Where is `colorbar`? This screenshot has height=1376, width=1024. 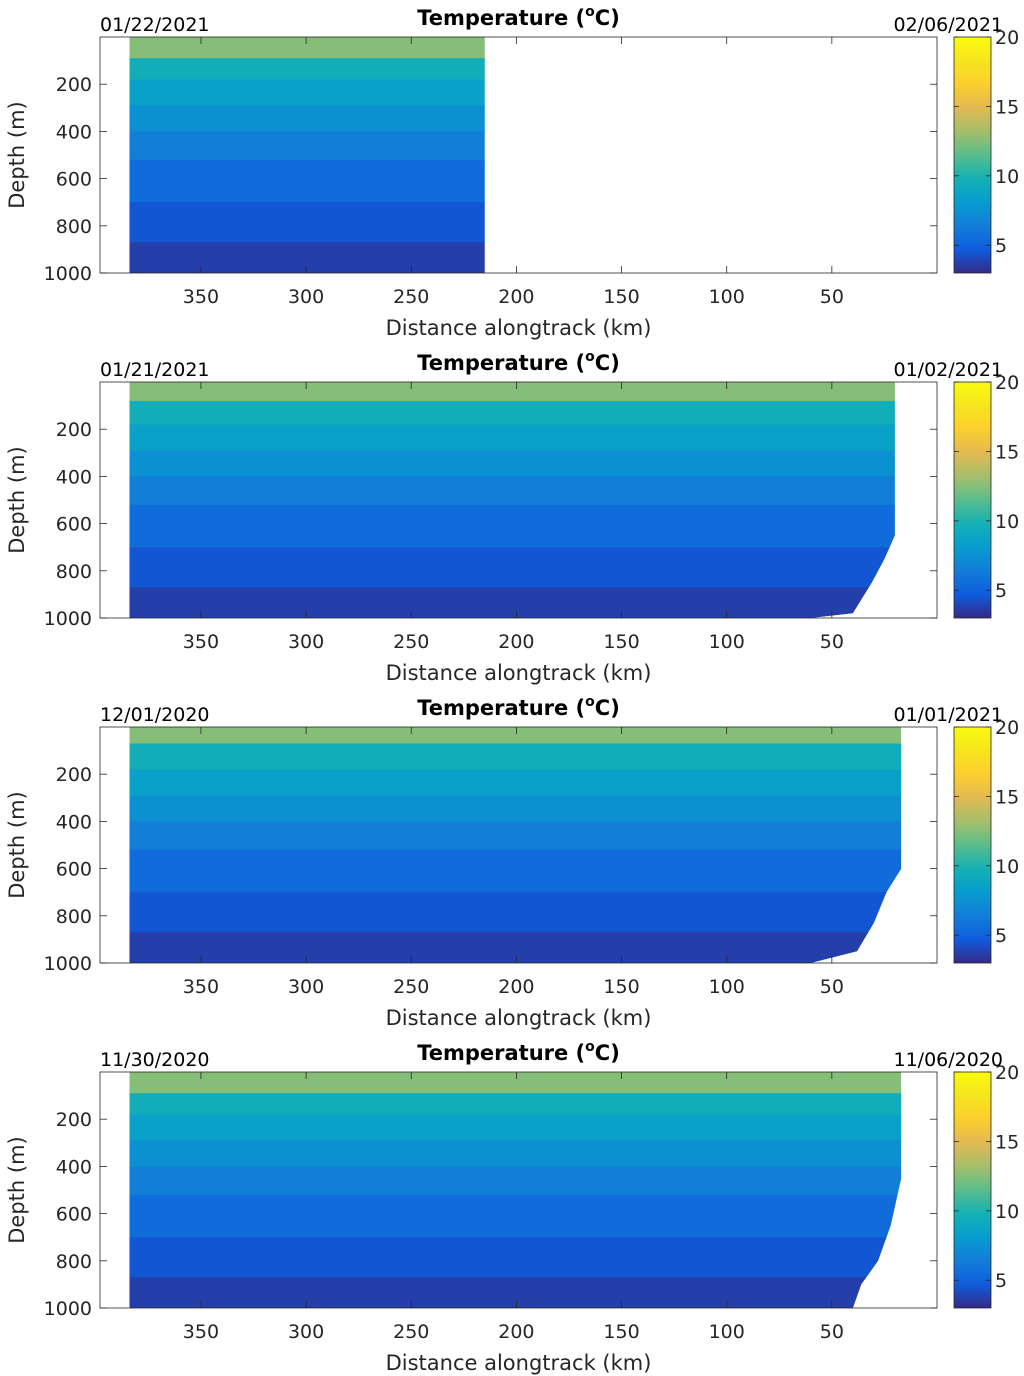 colorbar is located at coordinates (972, 155).